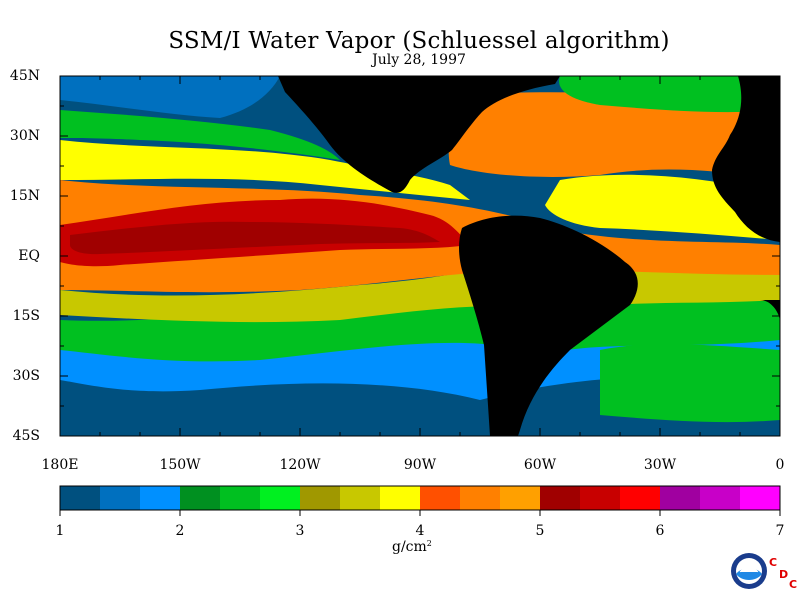 This screenshot has width=800, height=600. Describe the element at coordinates (419, 60) in the screenshot. I see `map-date: July 28, 1997` at that location.